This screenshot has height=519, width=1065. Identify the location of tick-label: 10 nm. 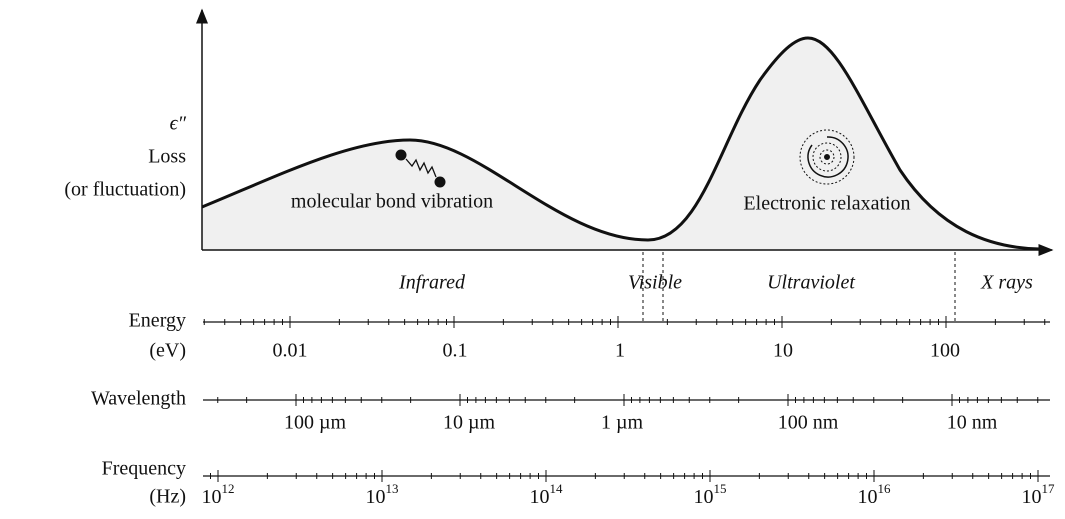
(972, 423).